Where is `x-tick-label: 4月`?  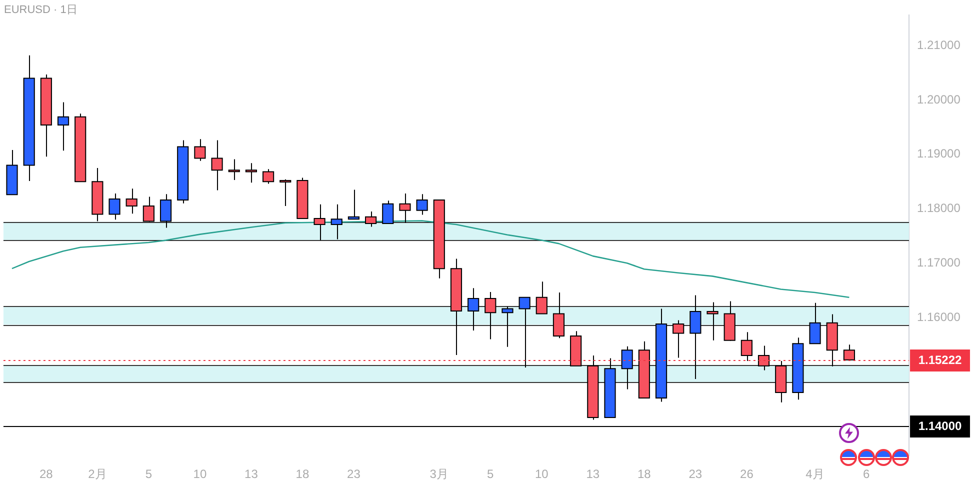
x-tick-label: 4月 is located at coordinates (815, 474).